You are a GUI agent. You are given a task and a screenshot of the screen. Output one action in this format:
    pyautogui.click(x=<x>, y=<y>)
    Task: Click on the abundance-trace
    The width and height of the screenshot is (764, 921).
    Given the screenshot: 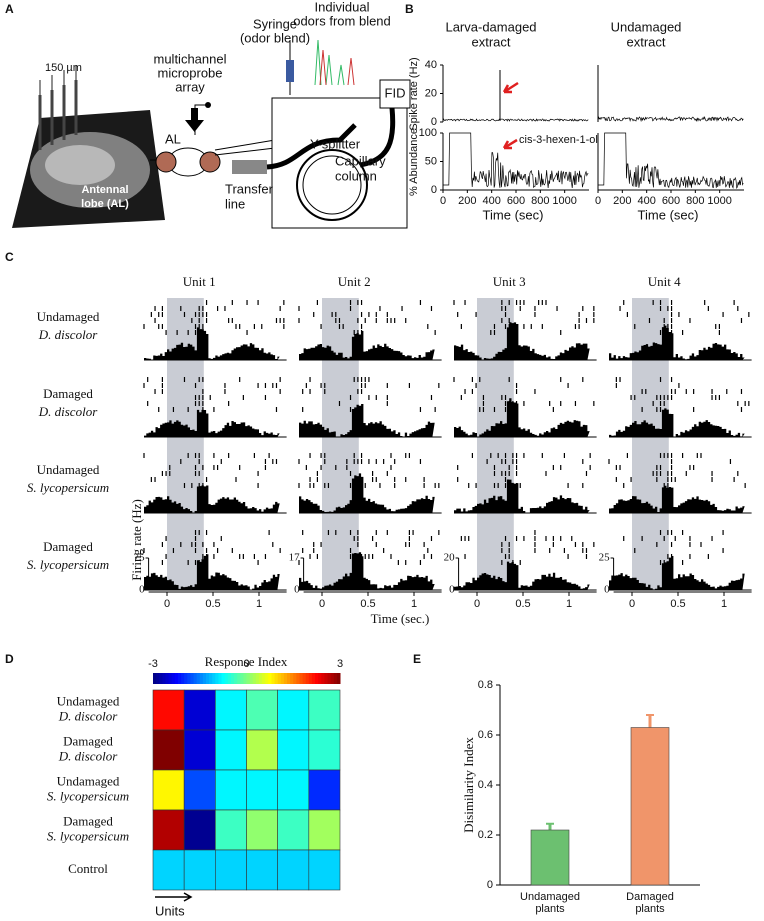 What is the action you would take?
    pyautogui.click(x=515, y=160)
    